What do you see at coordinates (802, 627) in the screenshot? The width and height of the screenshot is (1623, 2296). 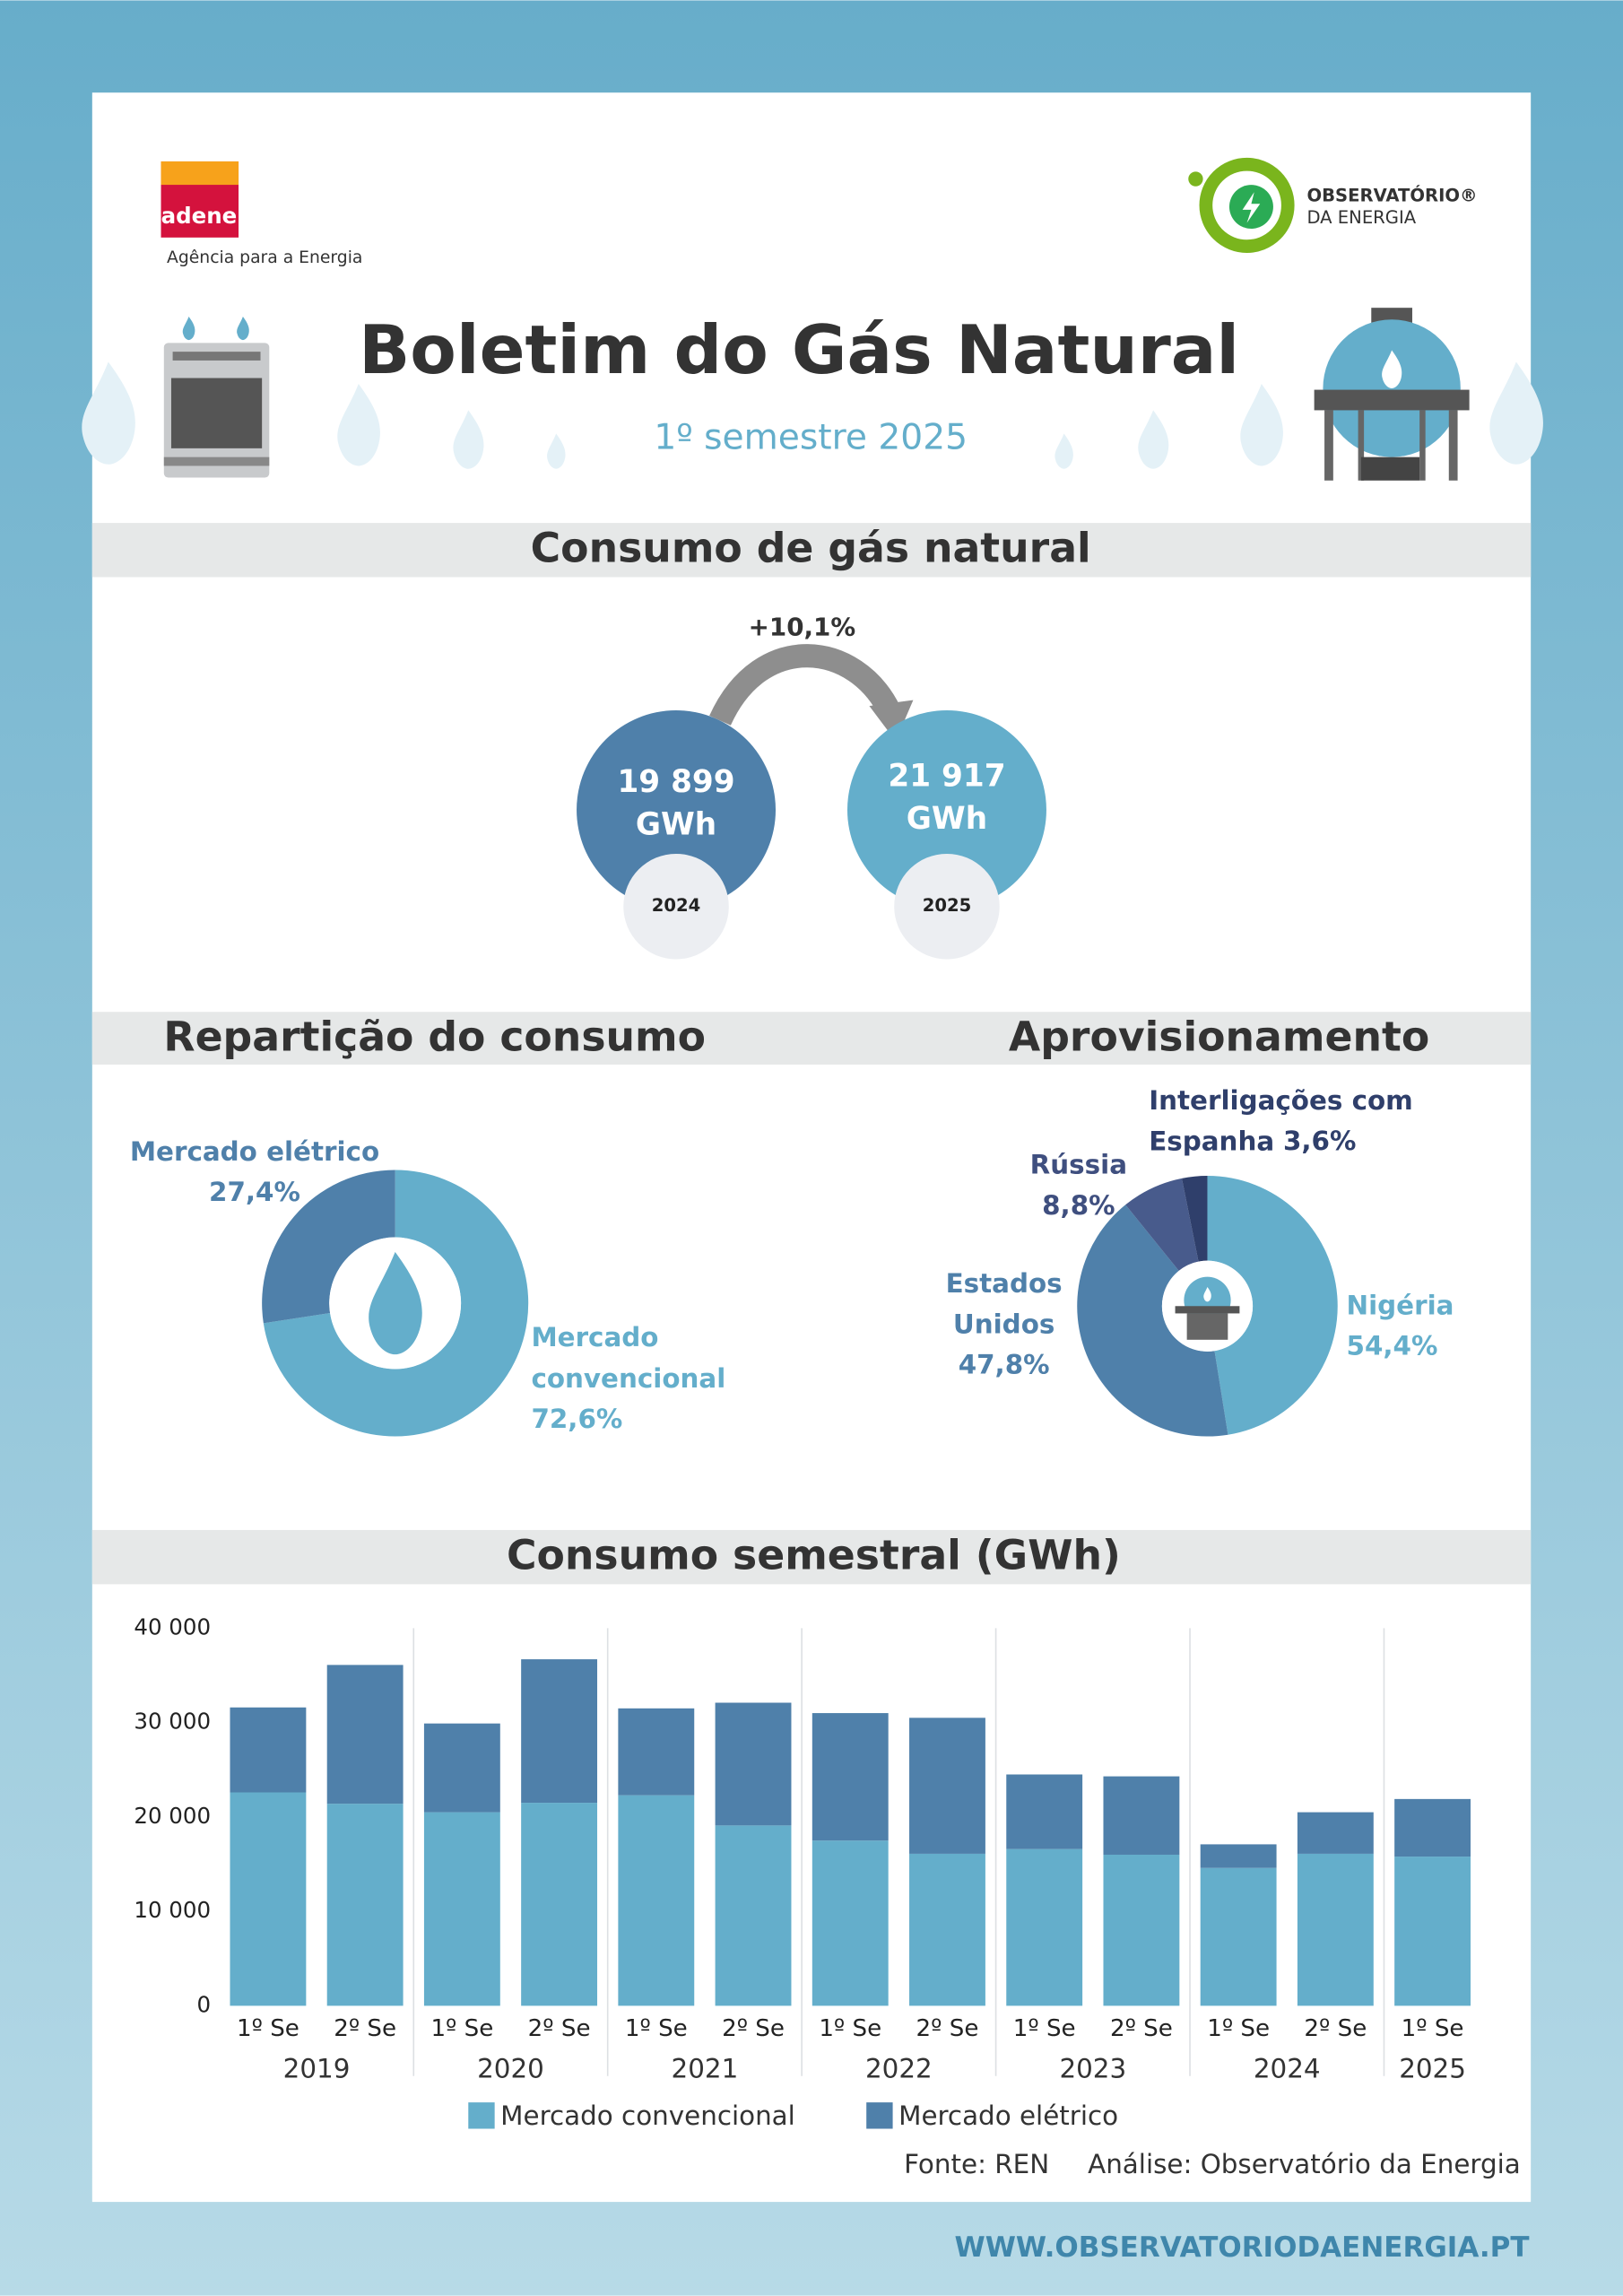 I see `change-label: +10,1%` at bounding box center [802, 627].